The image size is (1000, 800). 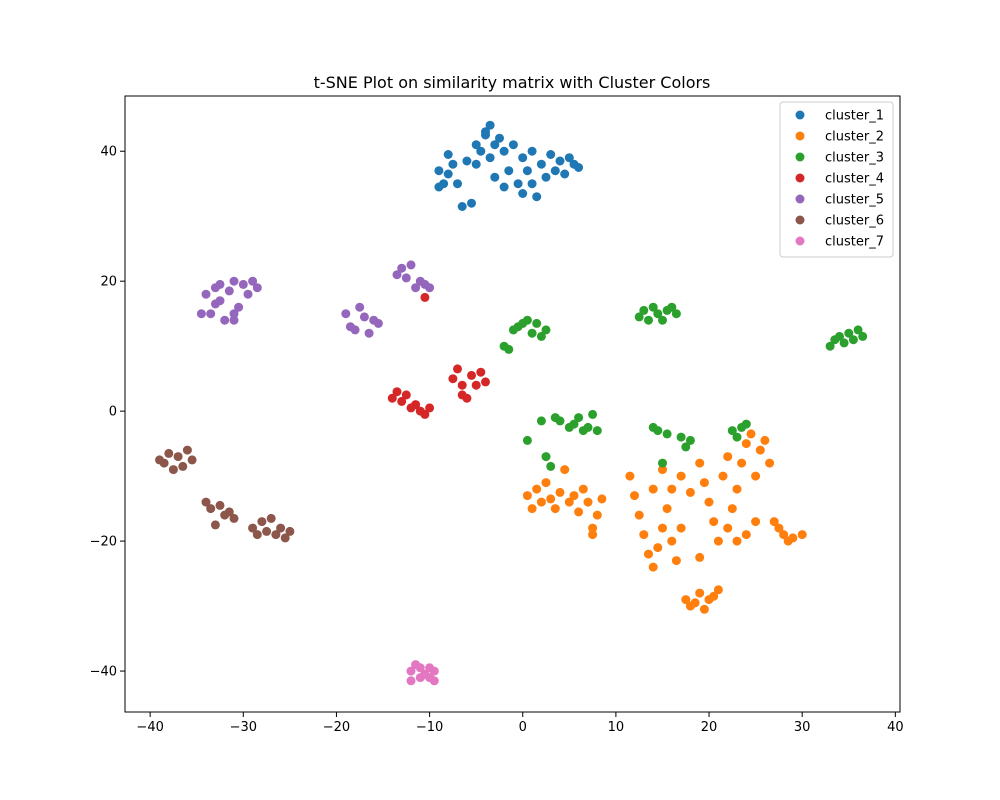 What do you see at coordinates (854, 200) in the screenshot?
I see `legend-label: cluster_5` at bounding box center [854, 200].